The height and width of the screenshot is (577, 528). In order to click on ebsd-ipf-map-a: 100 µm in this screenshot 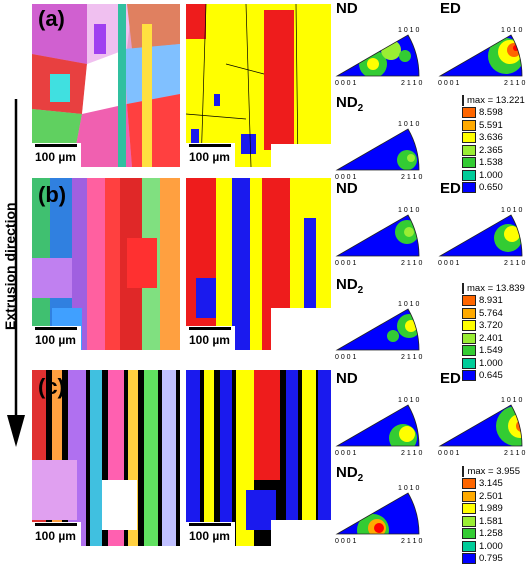, I will do `click(106, 85)`.